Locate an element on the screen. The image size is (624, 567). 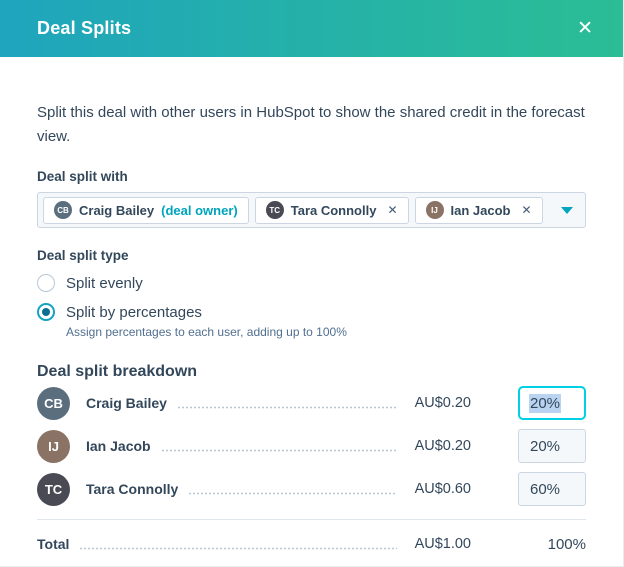
percentage-input-ian-jacob is located at coordinates (552, 446).